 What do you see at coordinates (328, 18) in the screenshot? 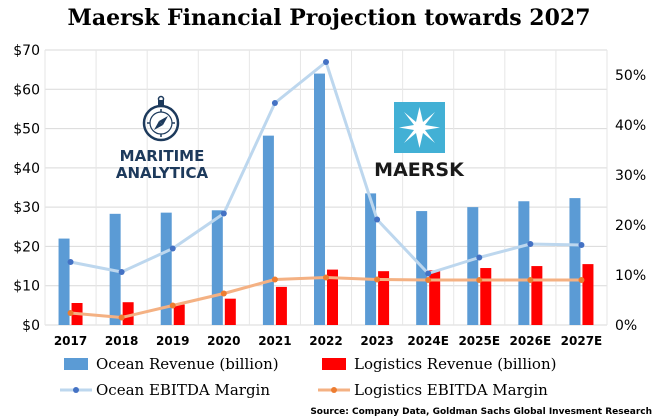
I see `chart-title: Maersk Financial Projection towards 2027` at bounding box center [328, 18].